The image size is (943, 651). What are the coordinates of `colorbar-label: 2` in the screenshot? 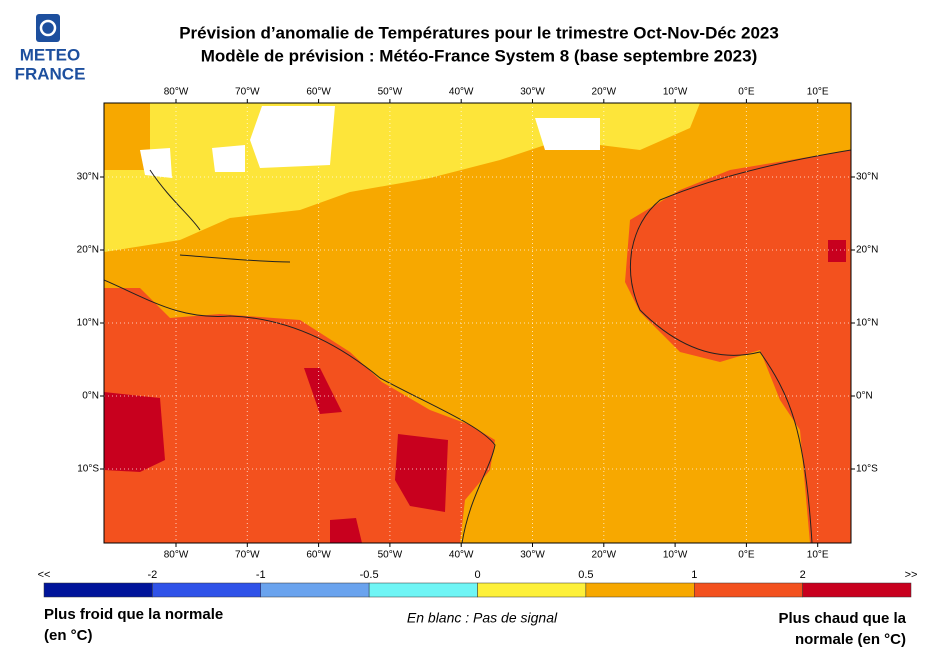 It's located at (803, 575).